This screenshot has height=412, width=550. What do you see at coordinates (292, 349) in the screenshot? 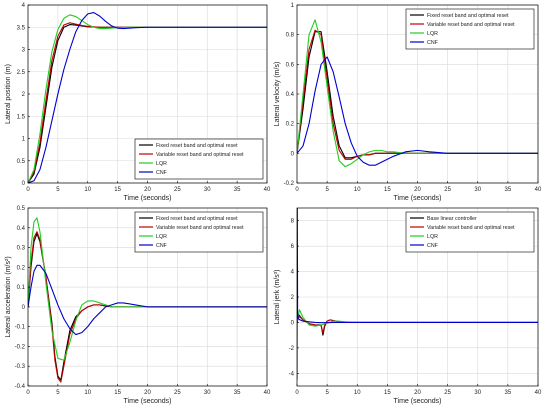
I see `y-tick-label: -2` at bounding box center [292, 349].